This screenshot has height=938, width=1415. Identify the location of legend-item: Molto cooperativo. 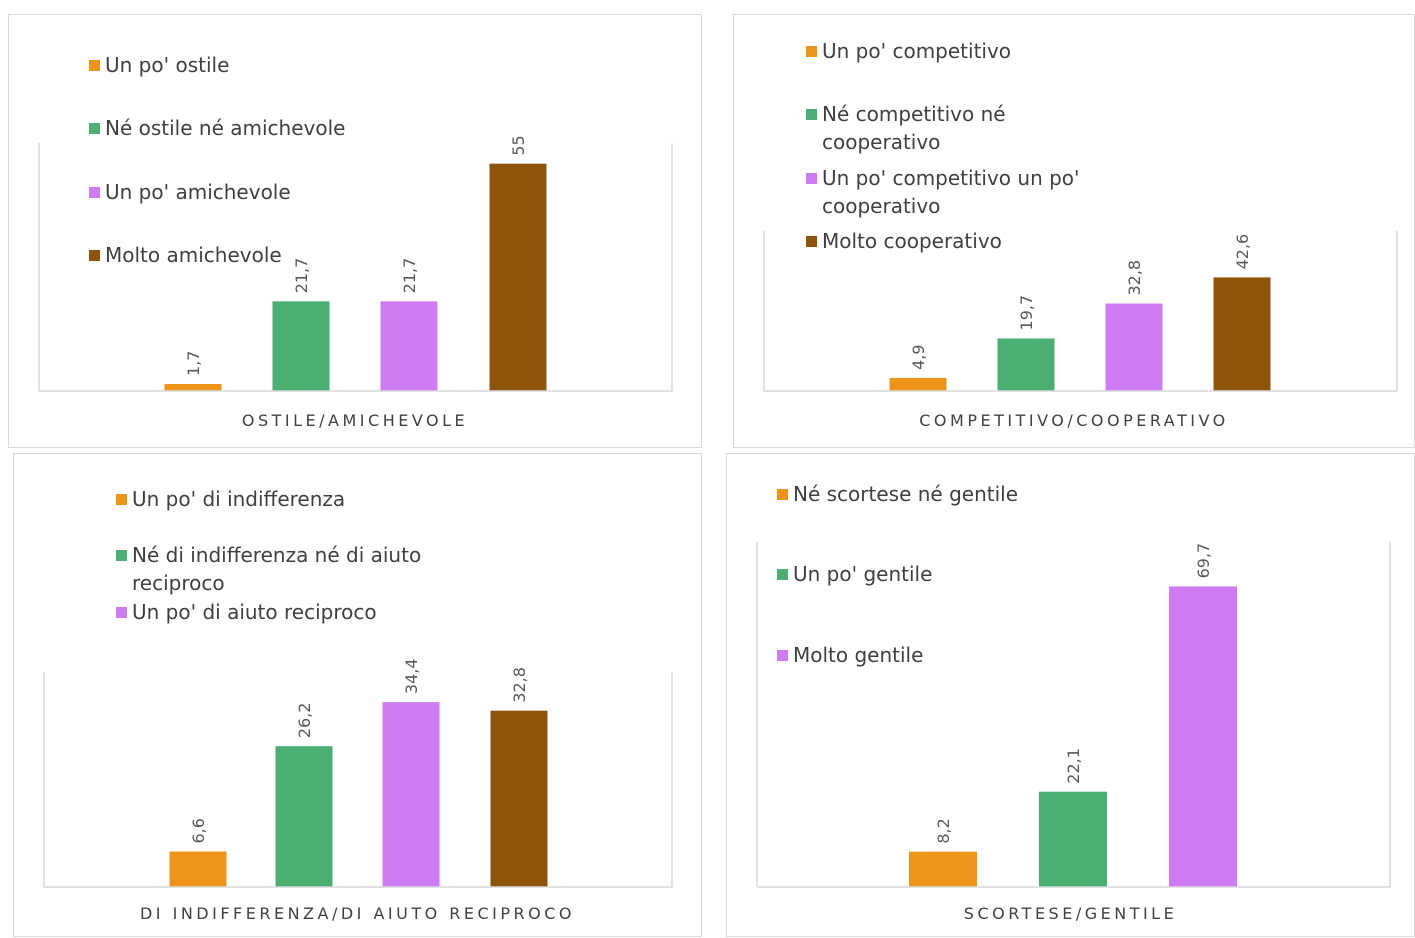
(904, 241).